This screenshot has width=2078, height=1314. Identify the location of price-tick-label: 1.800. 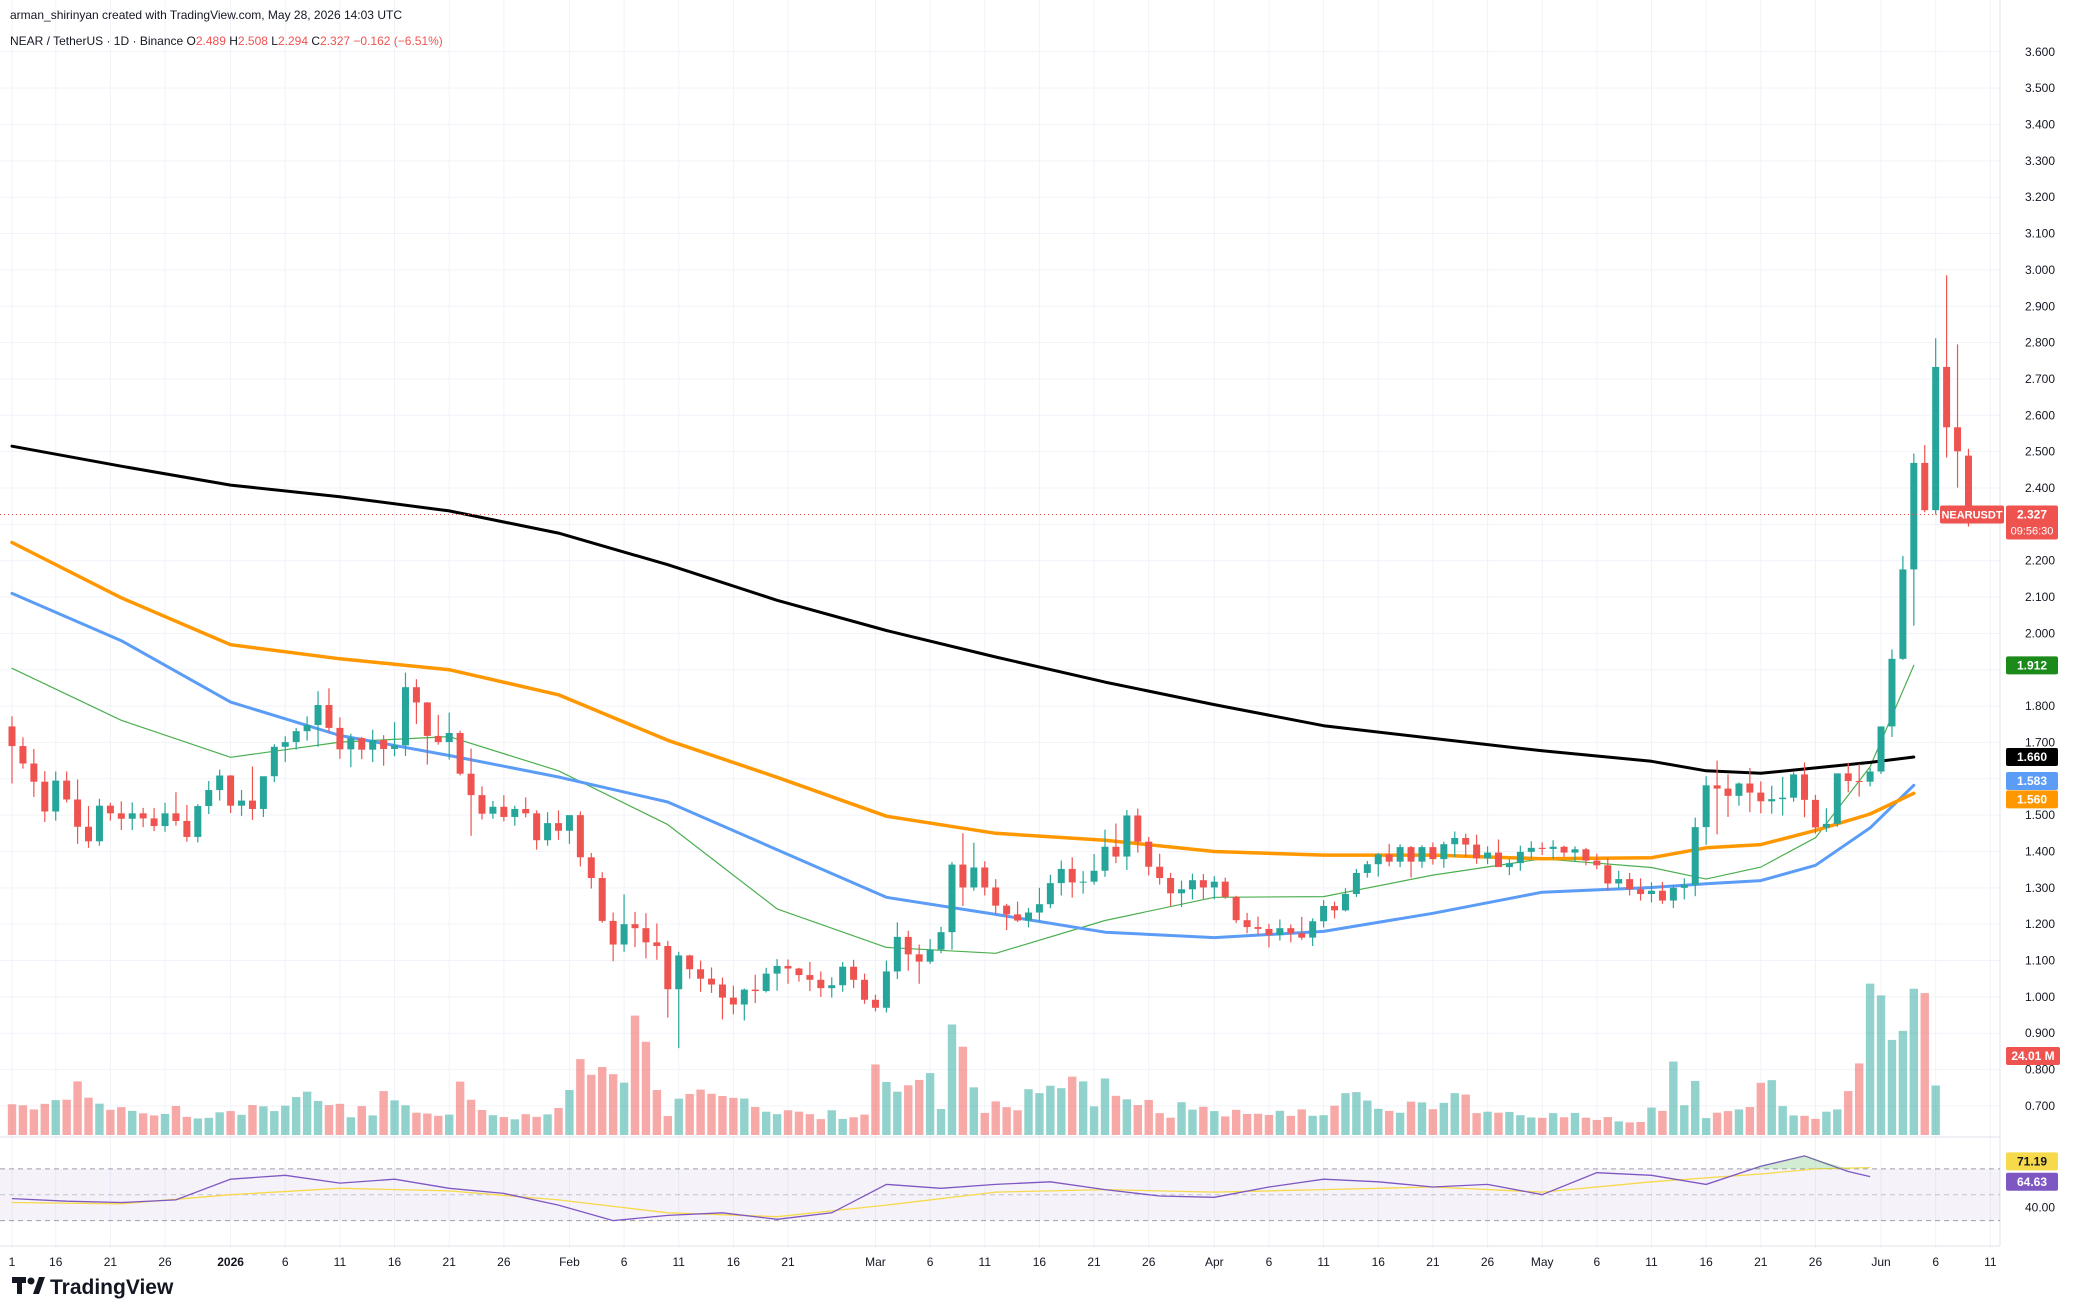
(2040, 706).